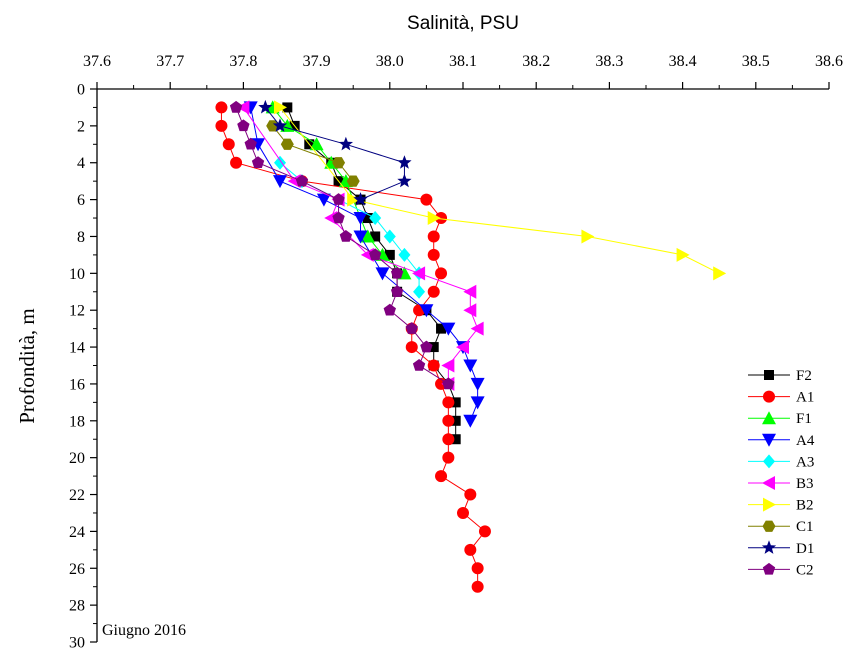  Describe the element at coordinates (81, 126) in the screenshot. I see `y-tick-label: 2` at that location.